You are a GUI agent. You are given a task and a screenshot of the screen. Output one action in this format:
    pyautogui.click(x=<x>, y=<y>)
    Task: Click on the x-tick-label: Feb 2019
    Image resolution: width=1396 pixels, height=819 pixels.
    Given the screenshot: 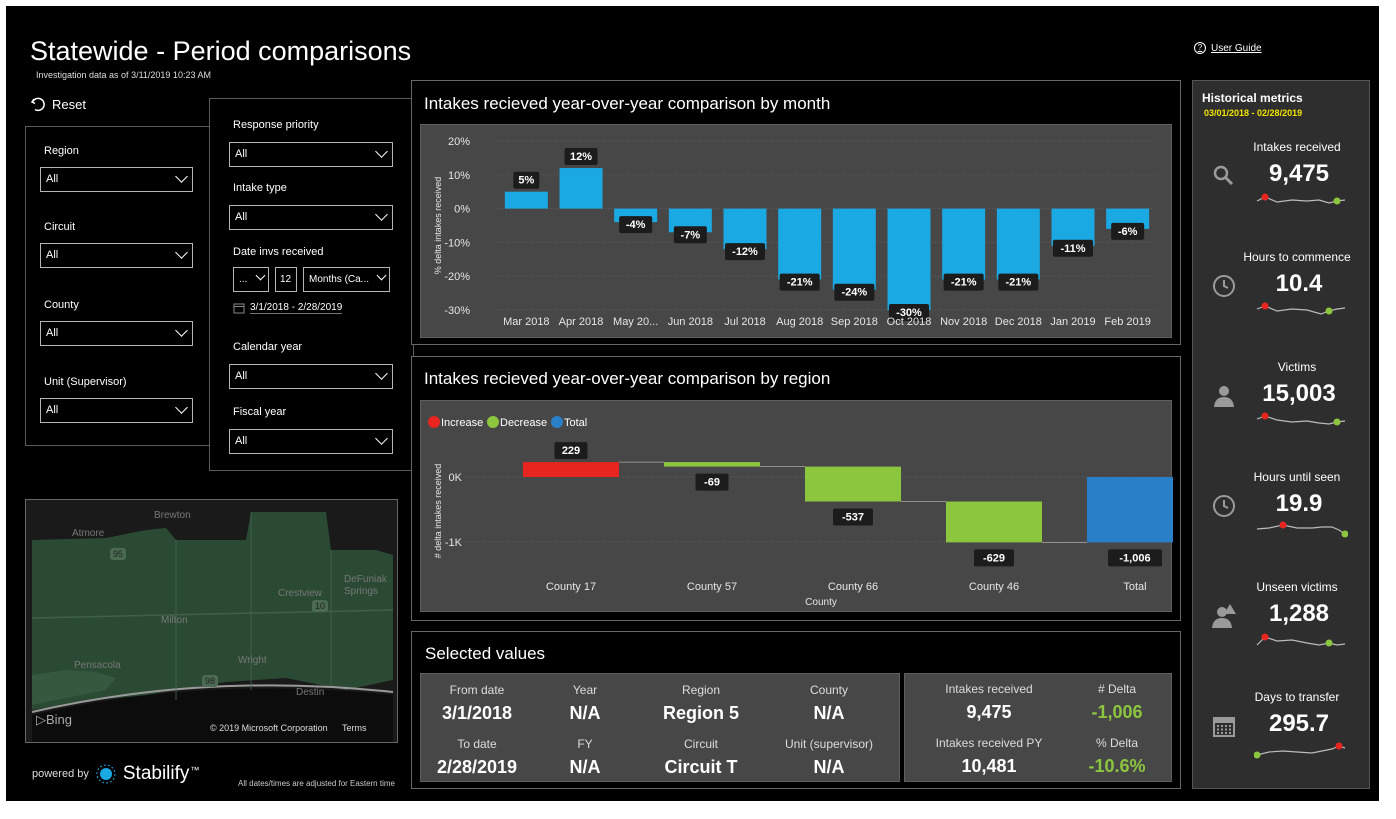 What is the action you would take?
    pyautogui.click(x=1127, y=322)
    